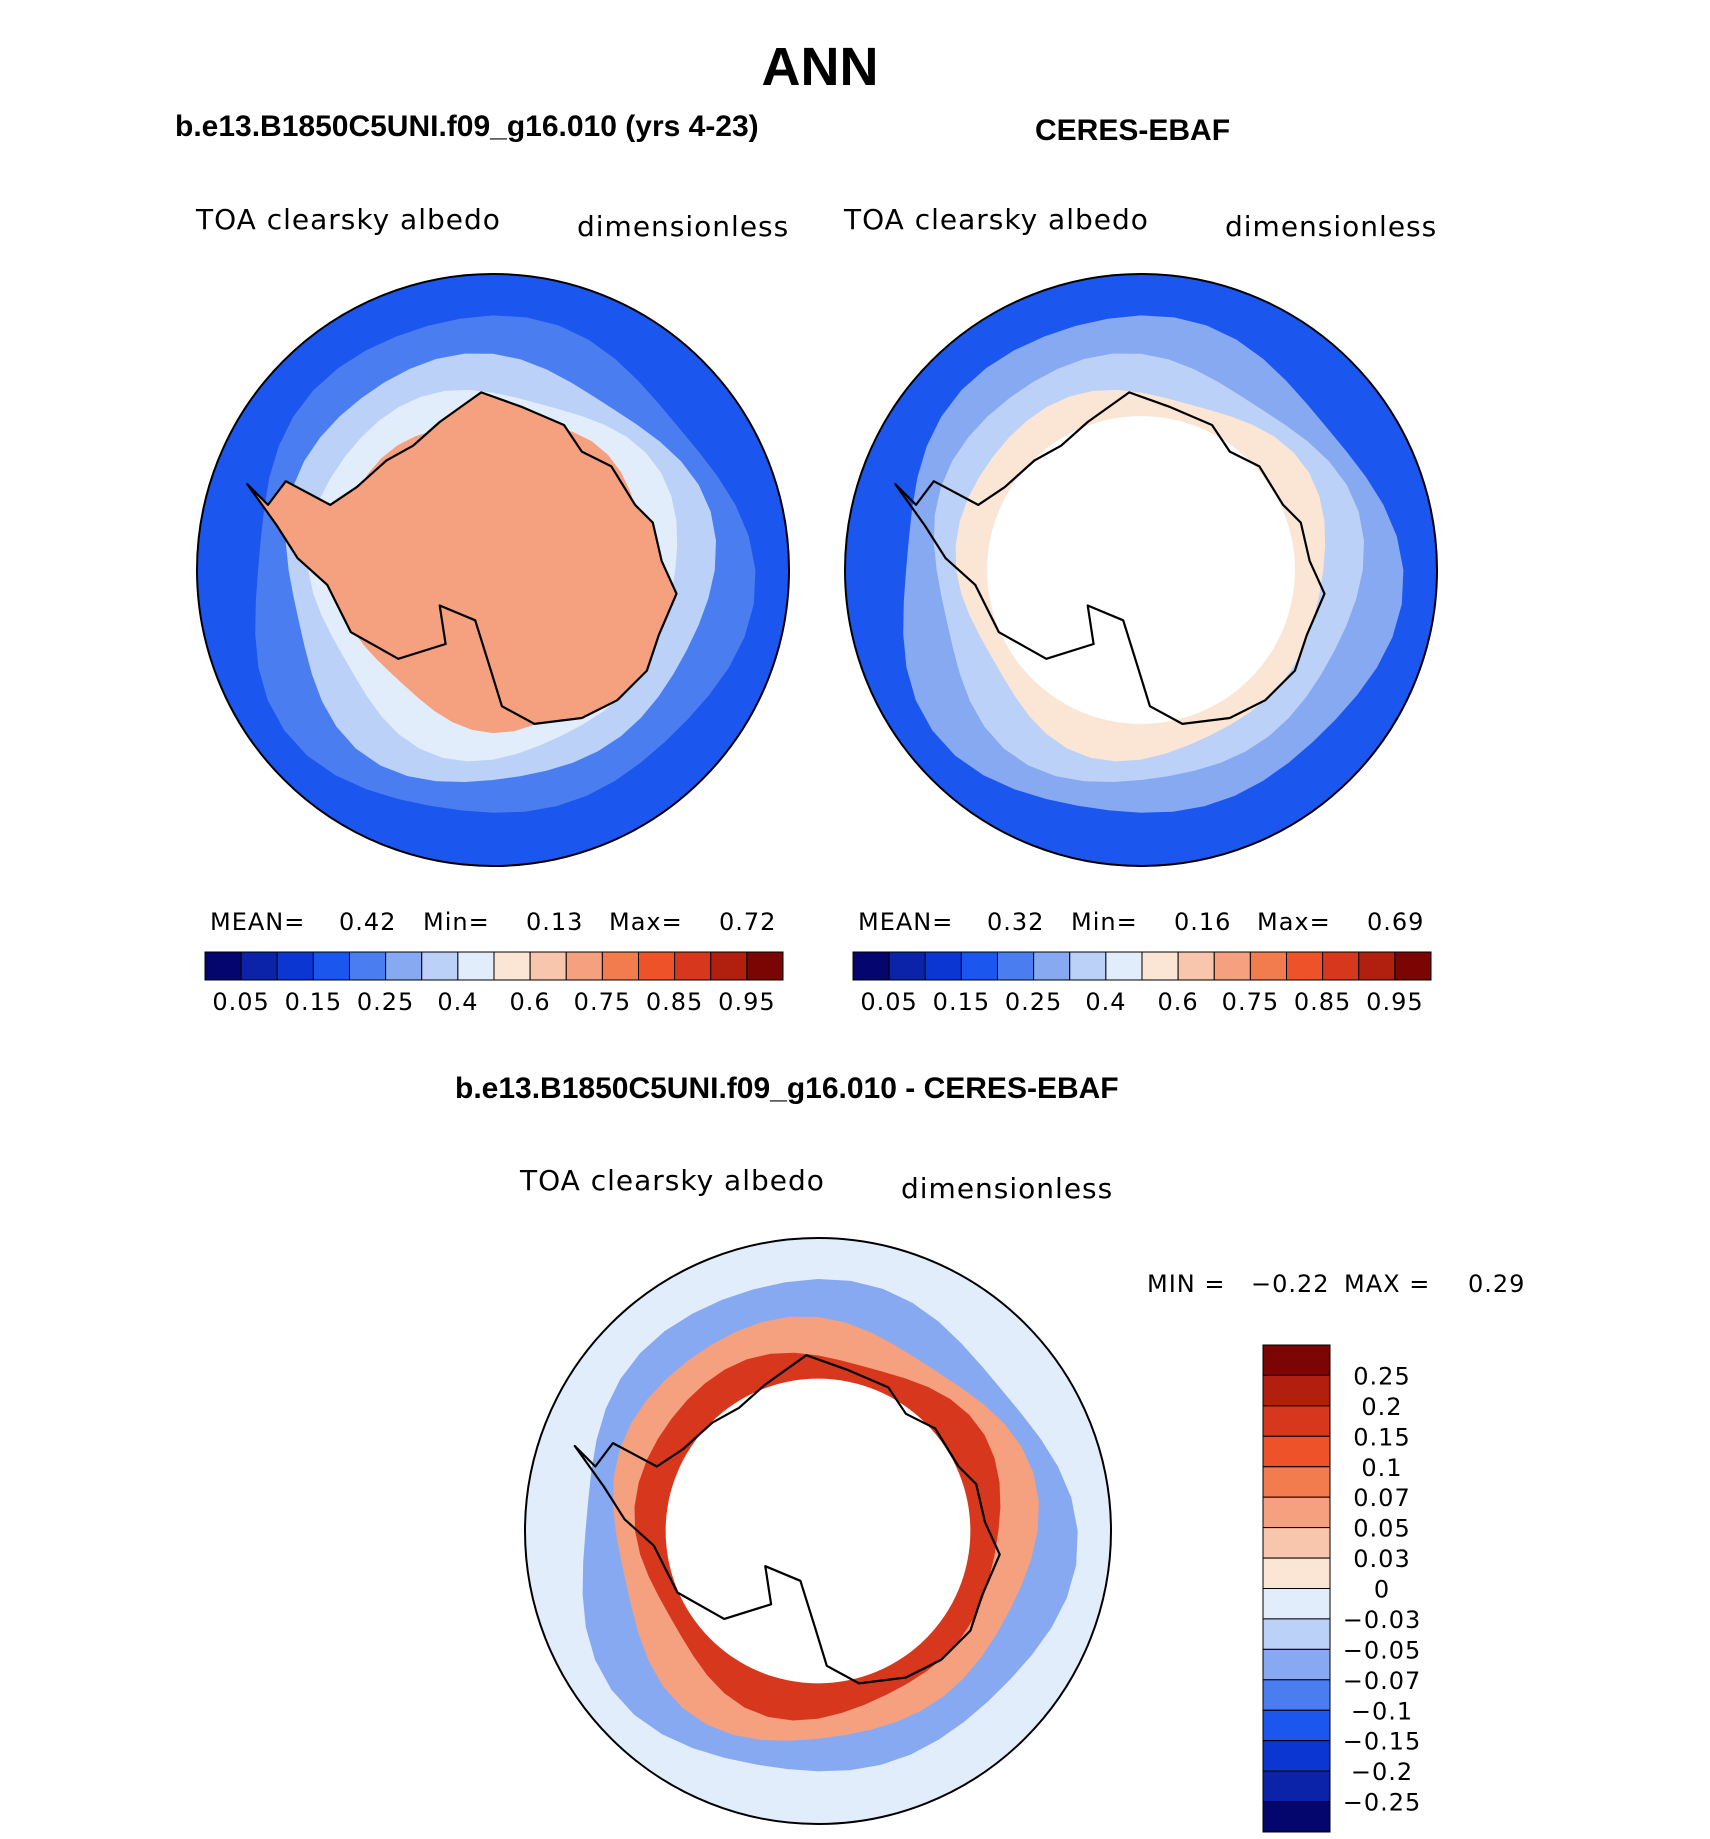  Describe the element at coordinates (1382, 1620) in the screenshot. I see `colorbar-tick-label: −0.03` at that location.